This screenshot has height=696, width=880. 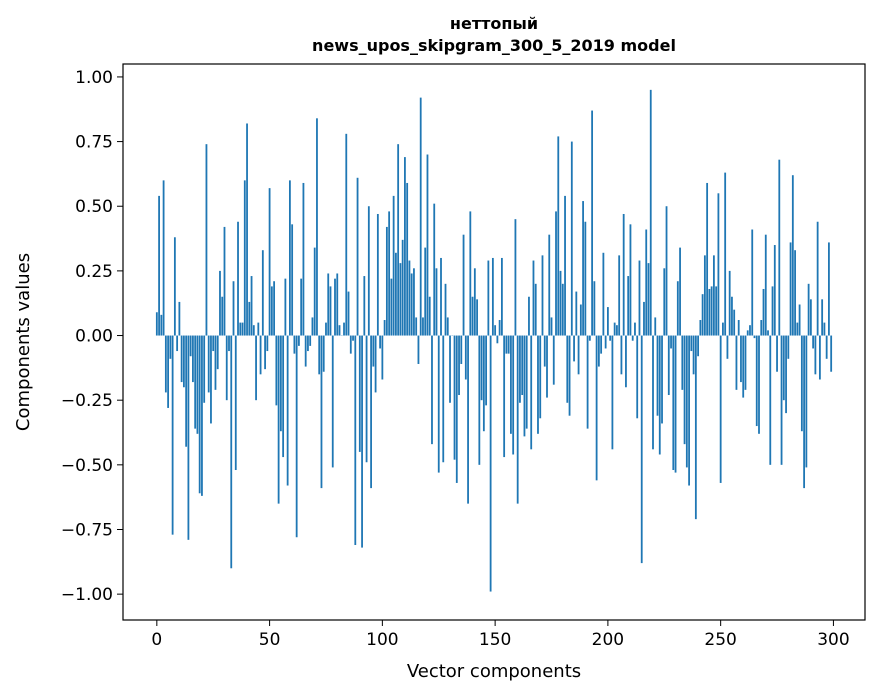 I want to click on y-tick-label: 1.00, so click(x=94, y=78).